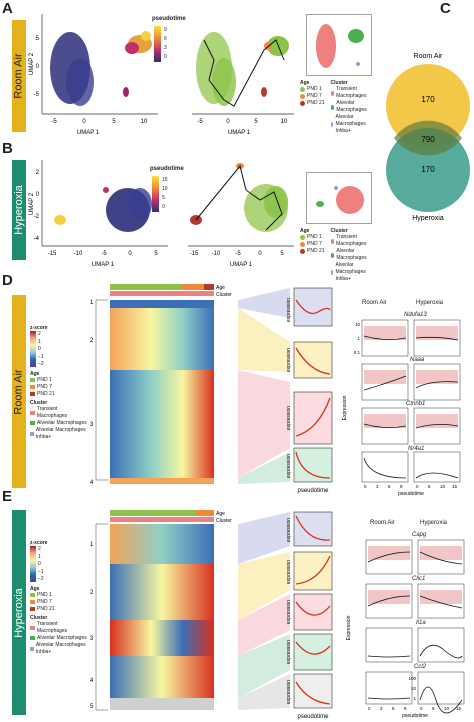 This screenshot has height=722, width=474. Describe the element at coordinates (428, 56) in the screenshot. I see `venn-top-label: Room Air` at that location.